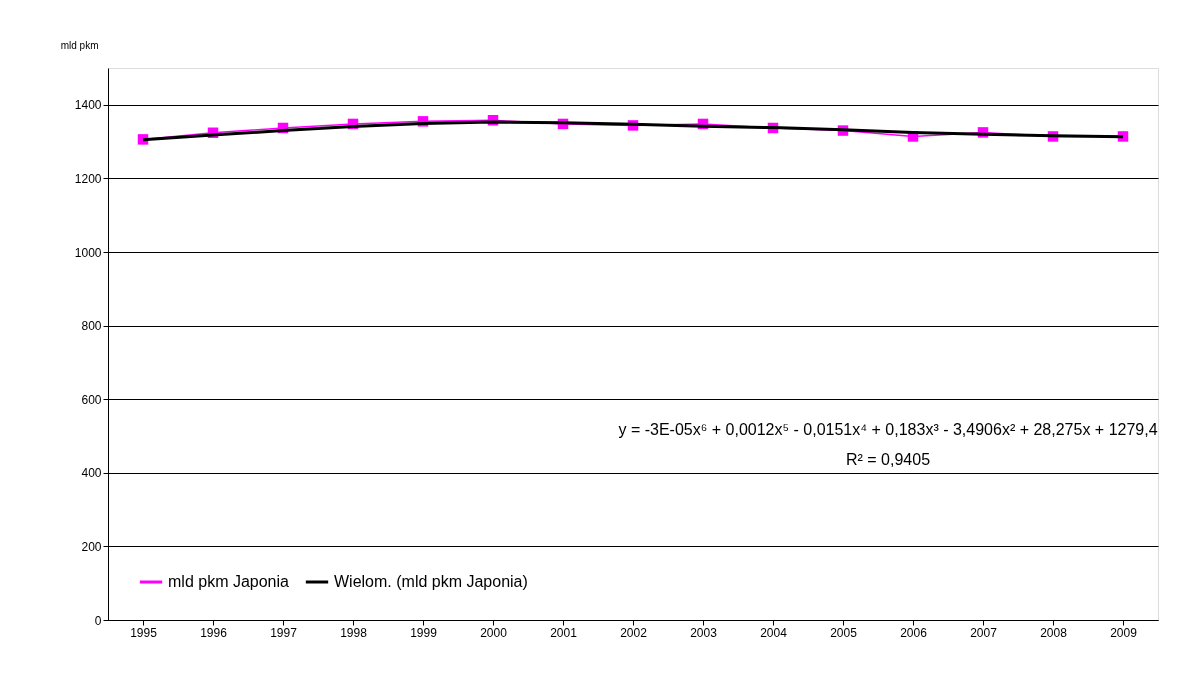 The height and width of the screenshot is (682, 1188). I want to click on x-tick-label: 2003, so click(704, 632).